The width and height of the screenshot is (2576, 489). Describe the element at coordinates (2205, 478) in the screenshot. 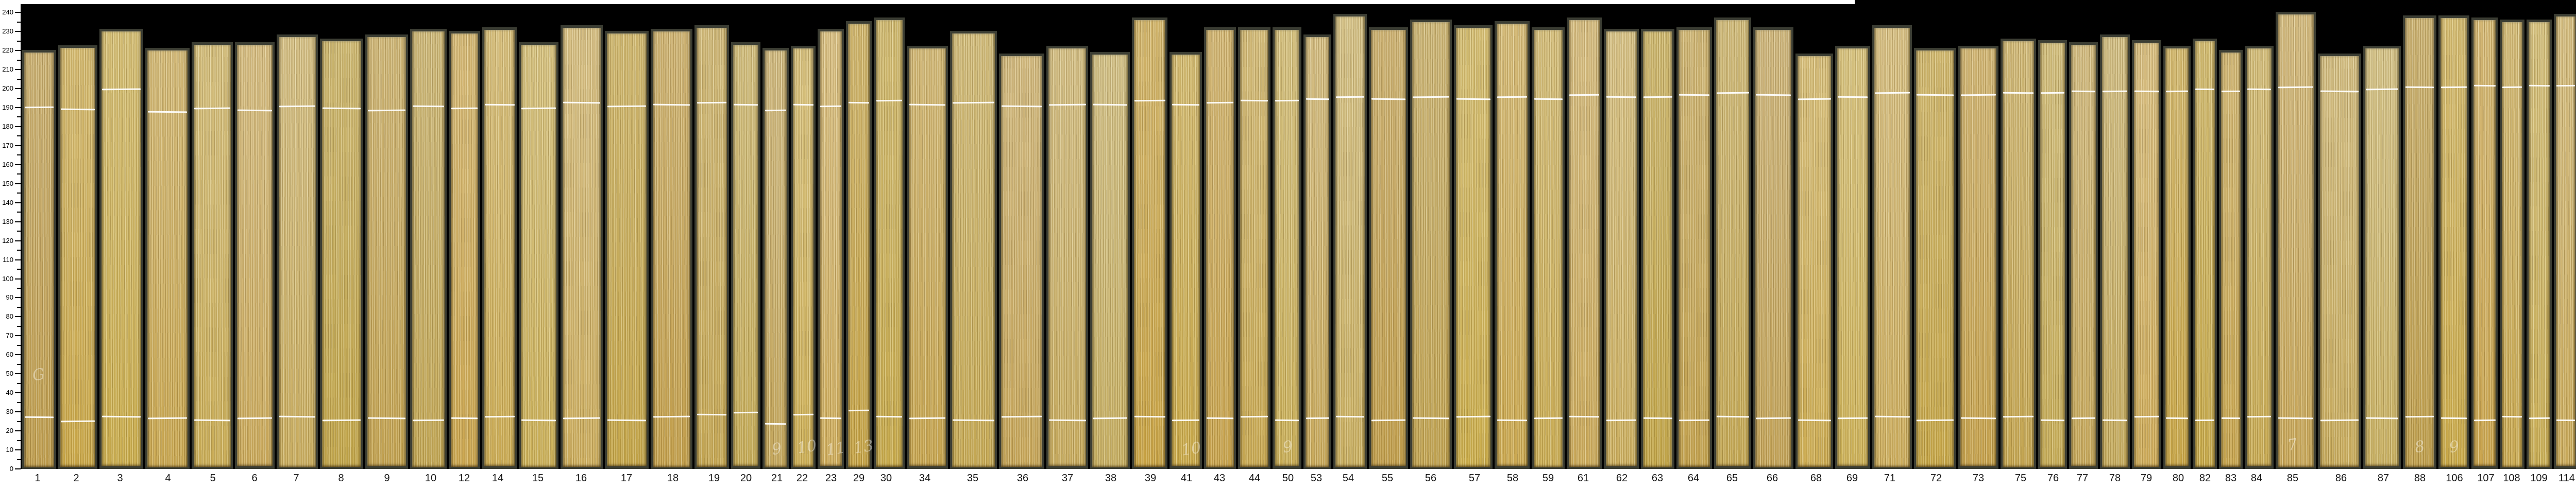

I see `board-id-label: 82` at that location.